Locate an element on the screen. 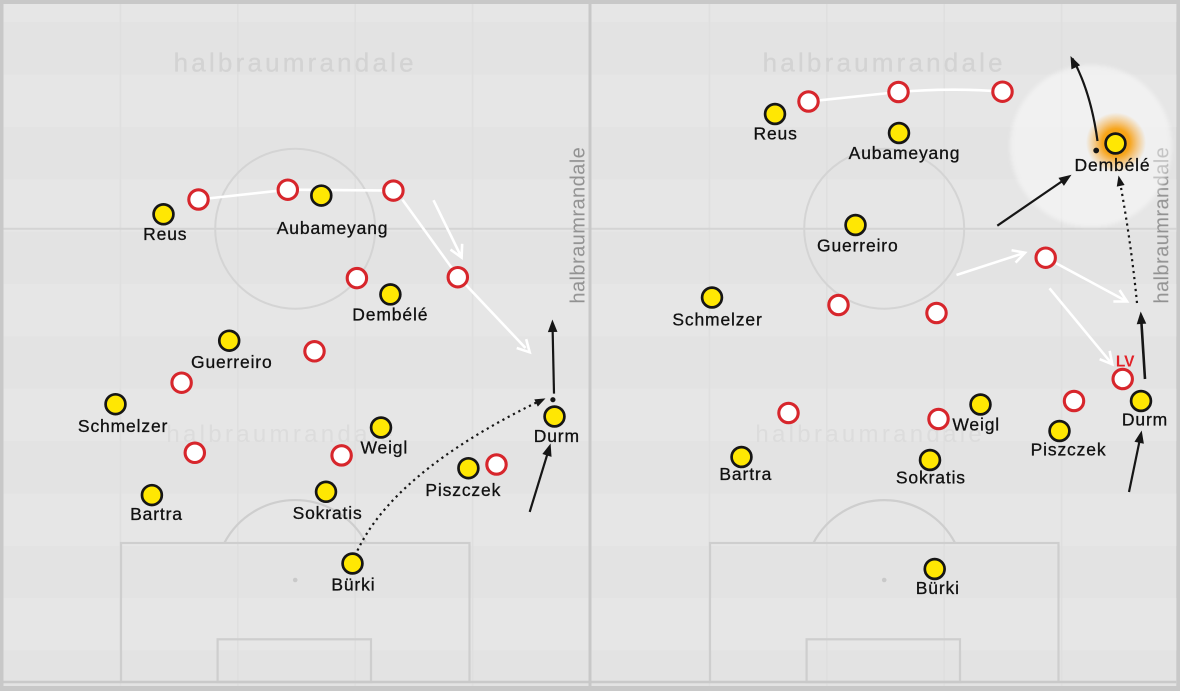 The image size is (1180, 691). svg-text: LV is located at coordinates (1125, 362).